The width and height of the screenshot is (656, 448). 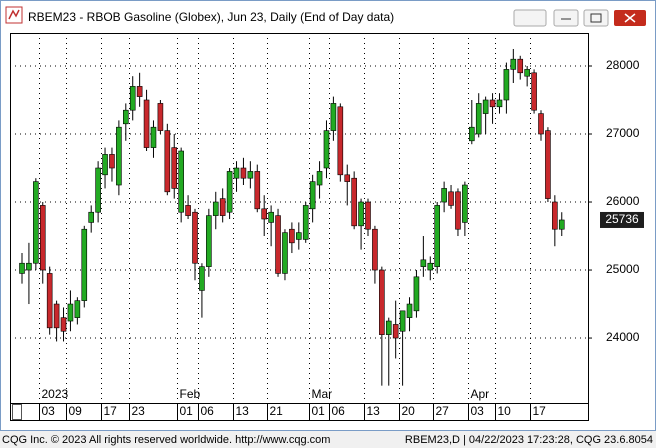 What do you see at coordinates (623, 133) in the screenshot?
I see `y-tick-label: 27000` at bounding box center [623, 133].